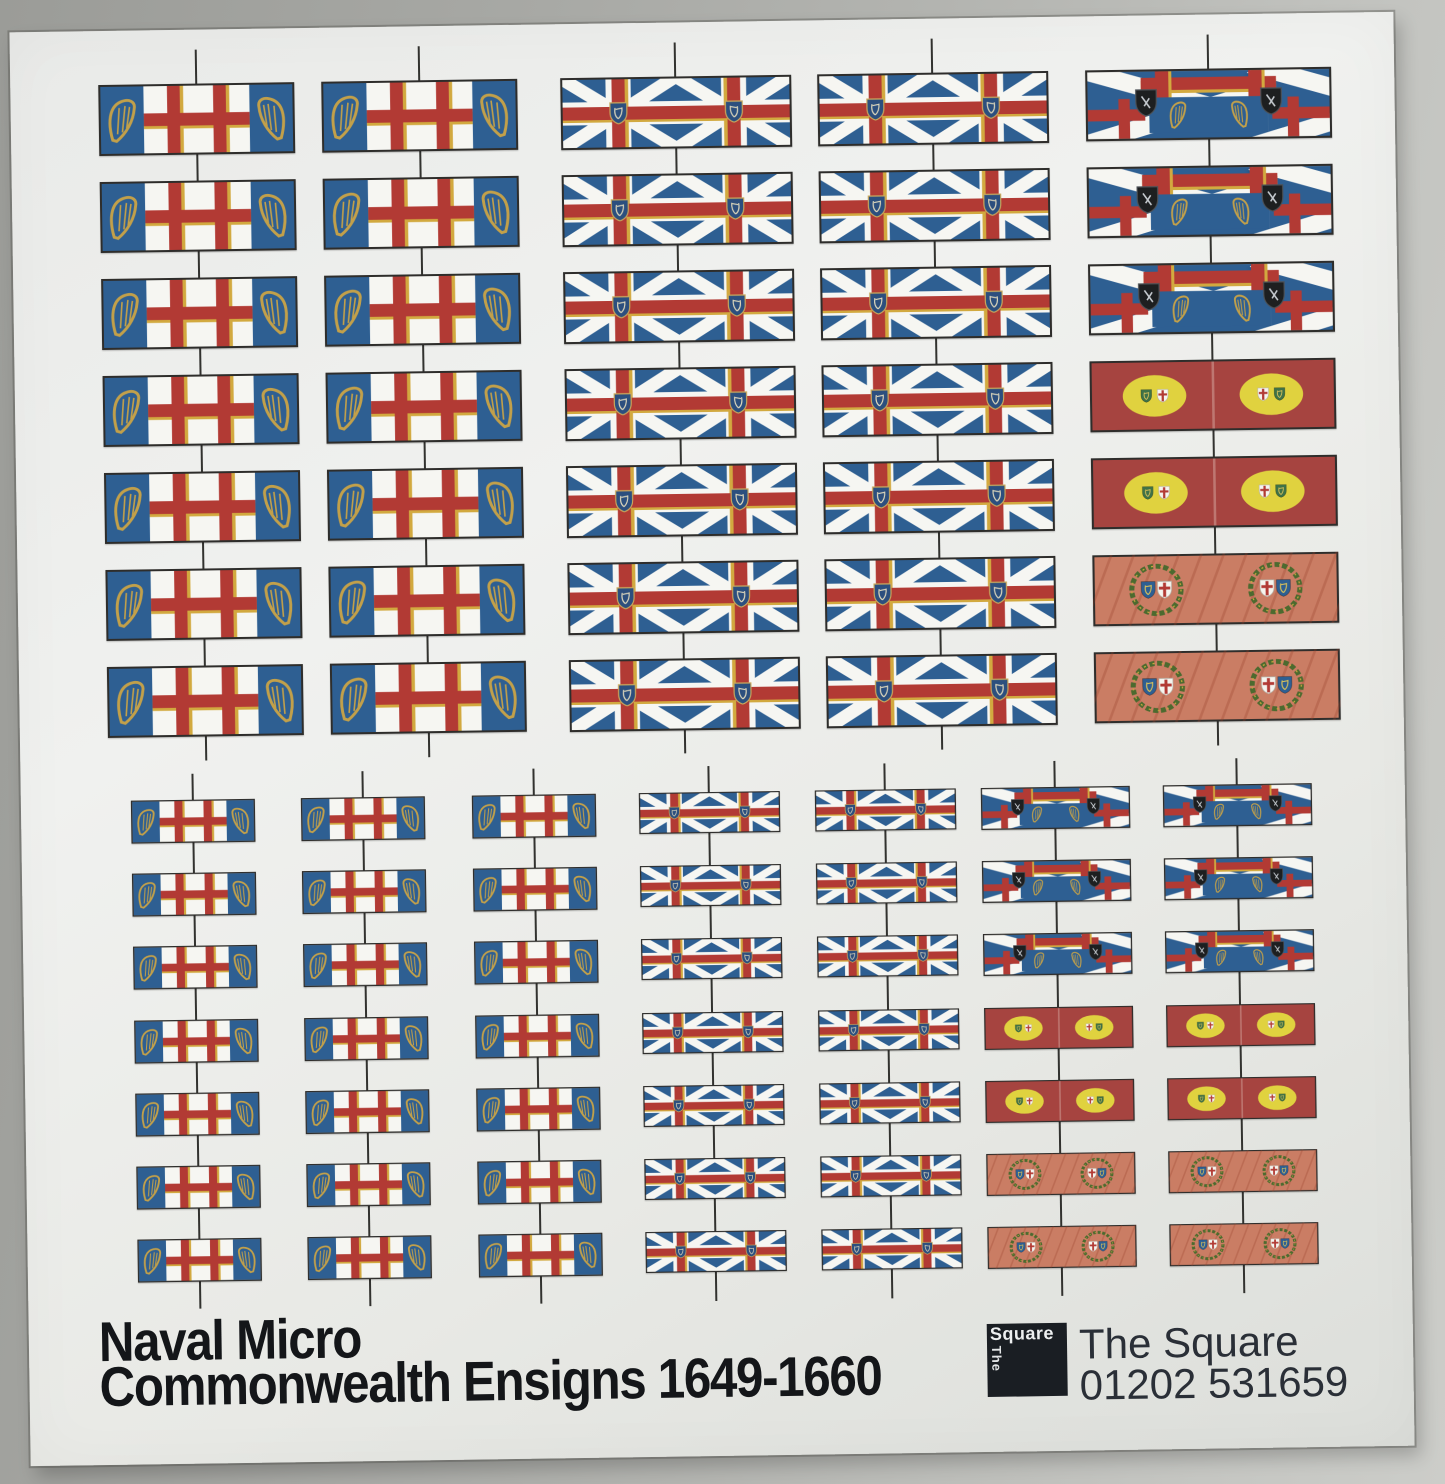  Describe the element at coordinates (1022, 1333) in the screenshot. I see `logo-square-word: Square` at that location.